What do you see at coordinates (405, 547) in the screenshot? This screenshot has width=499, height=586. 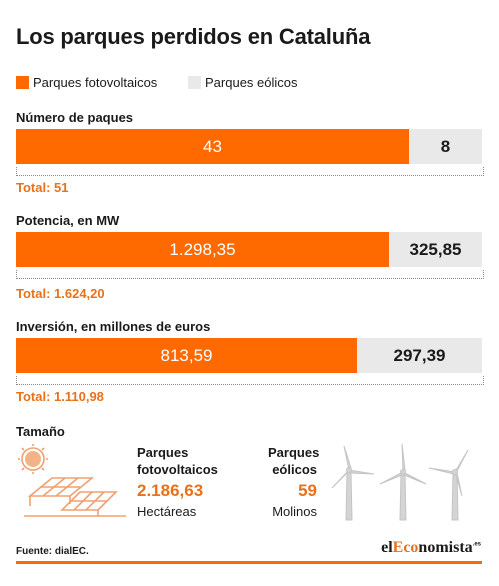 I see `logo-accent: Eco` at bounding box center [405, 547].